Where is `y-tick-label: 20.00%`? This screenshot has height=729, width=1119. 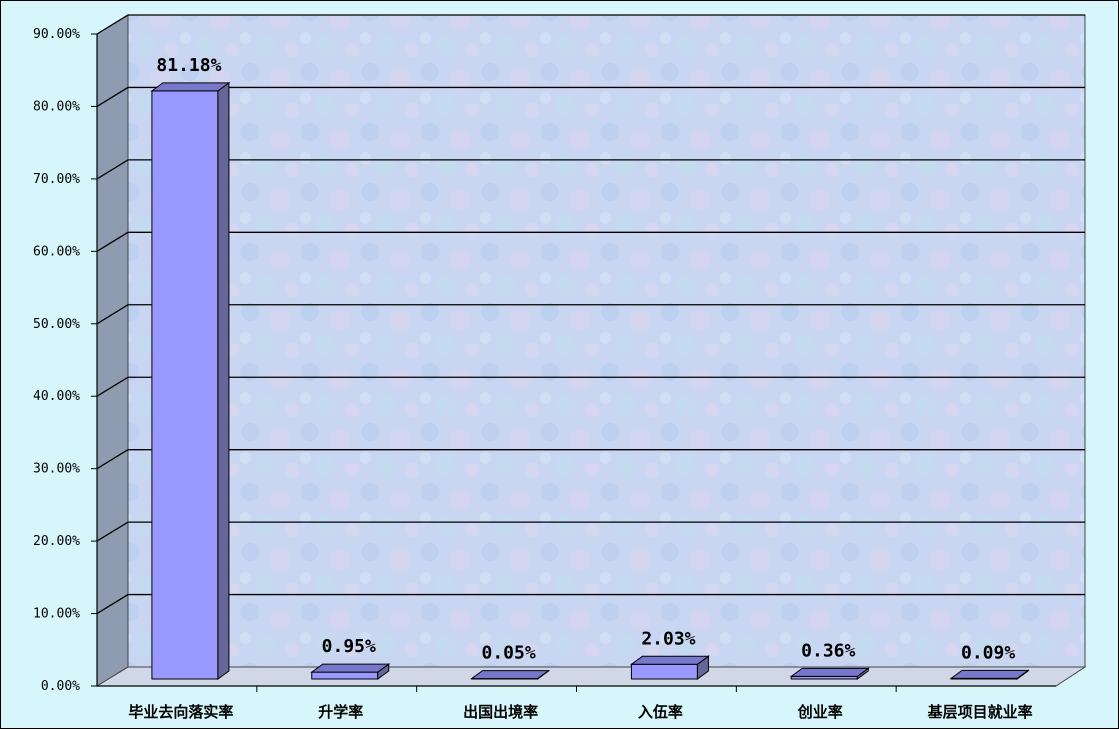 y-tick-label: 20.00% is located at coordinates (56, 541).